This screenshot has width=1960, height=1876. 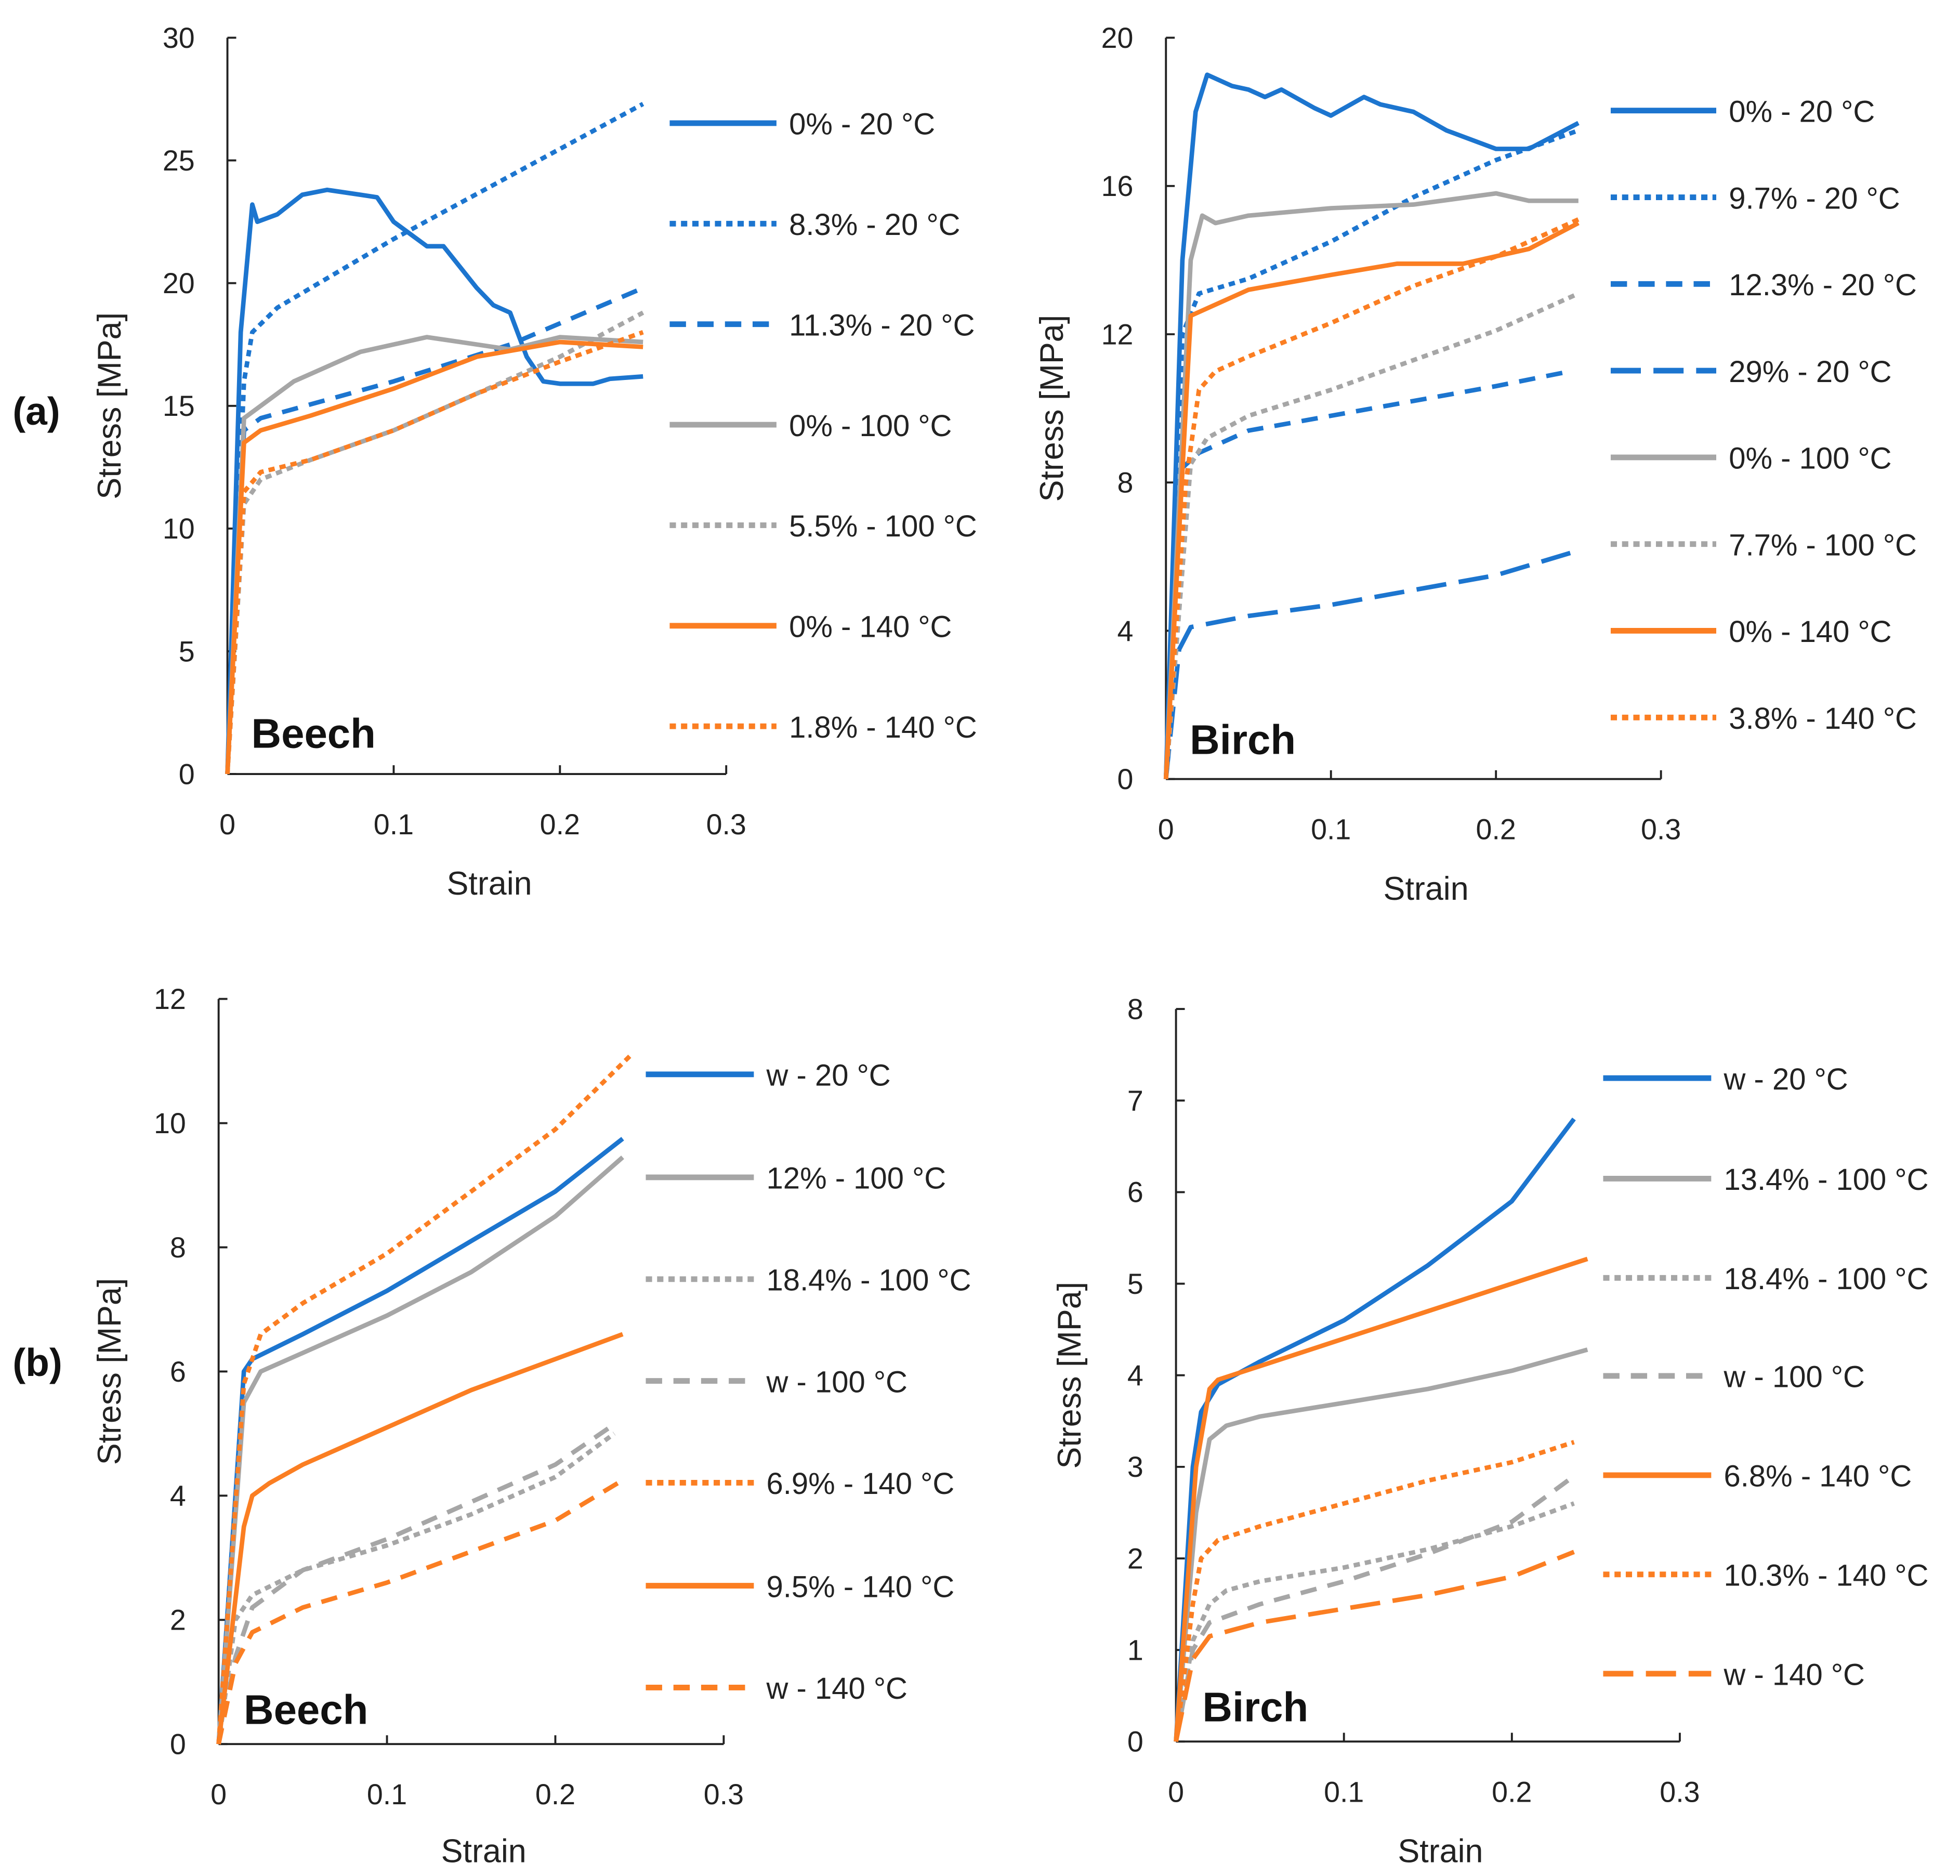 I want to click on y-tick-label: 15, so click(x=179, y=406).